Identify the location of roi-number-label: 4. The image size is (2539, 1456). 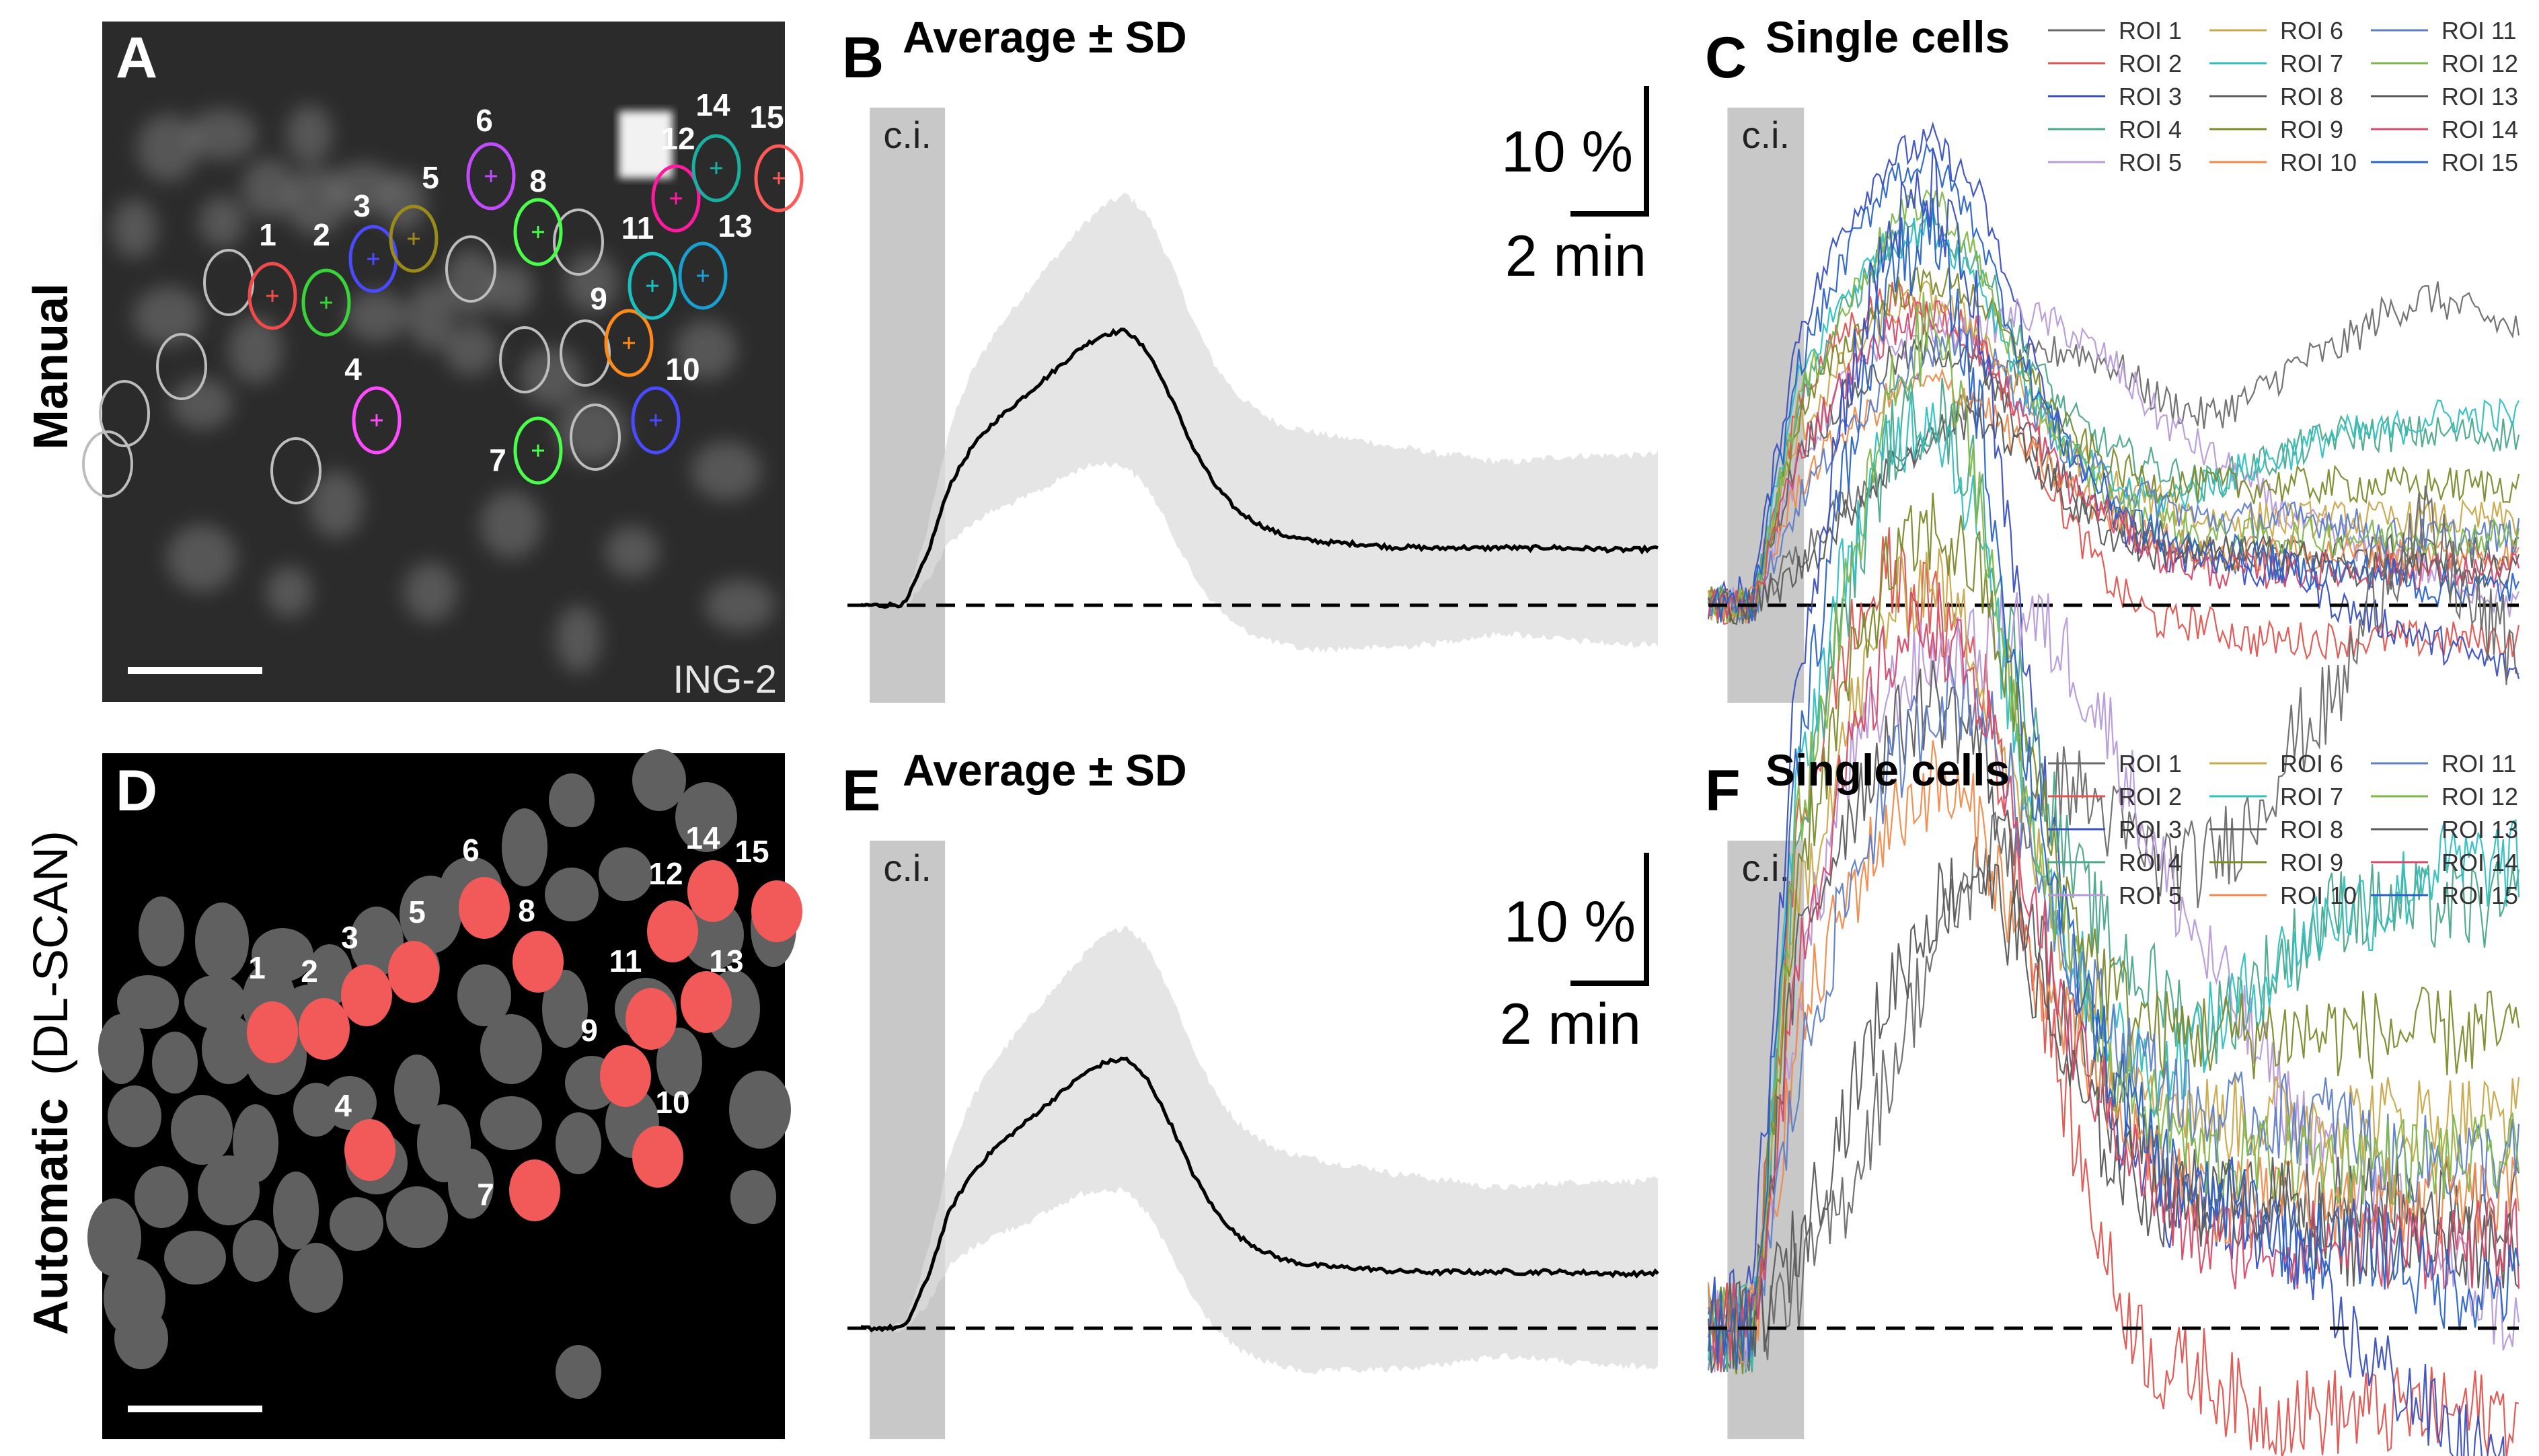
(343, 1105).